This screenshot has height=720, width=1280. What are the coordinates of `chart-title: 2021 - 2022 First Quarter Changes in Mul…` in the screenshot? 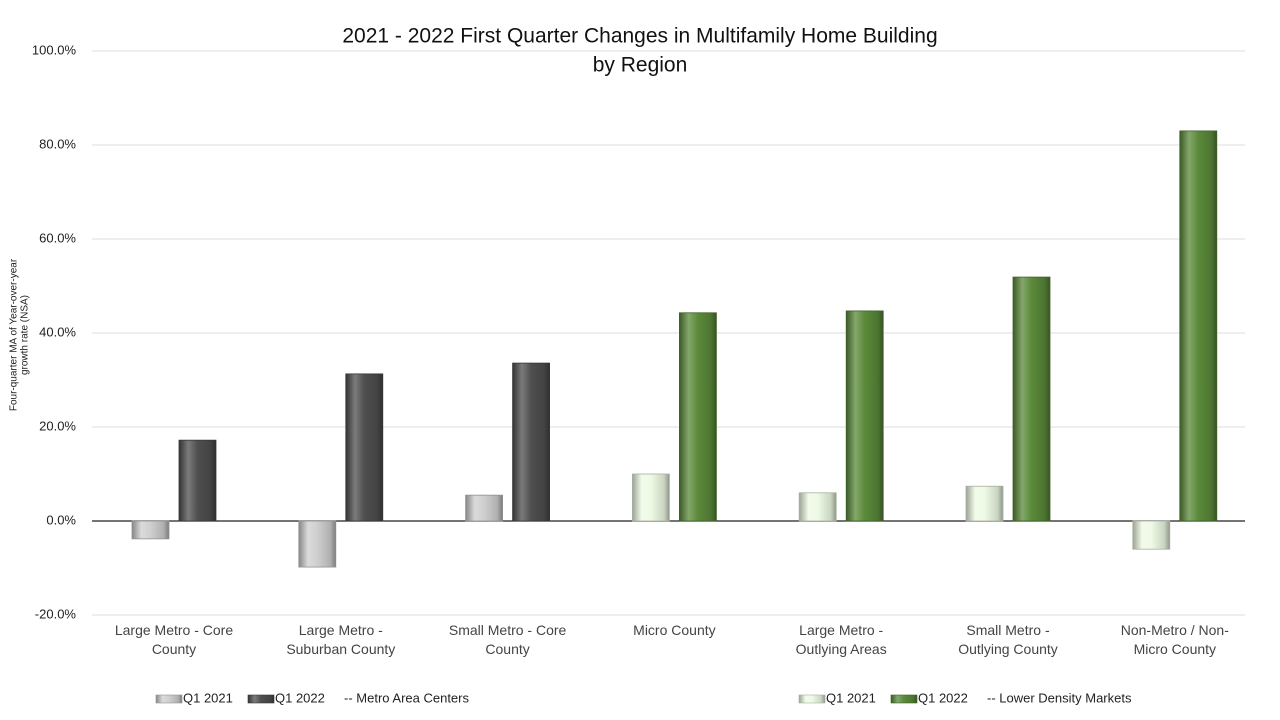 It's located at (639, 36).